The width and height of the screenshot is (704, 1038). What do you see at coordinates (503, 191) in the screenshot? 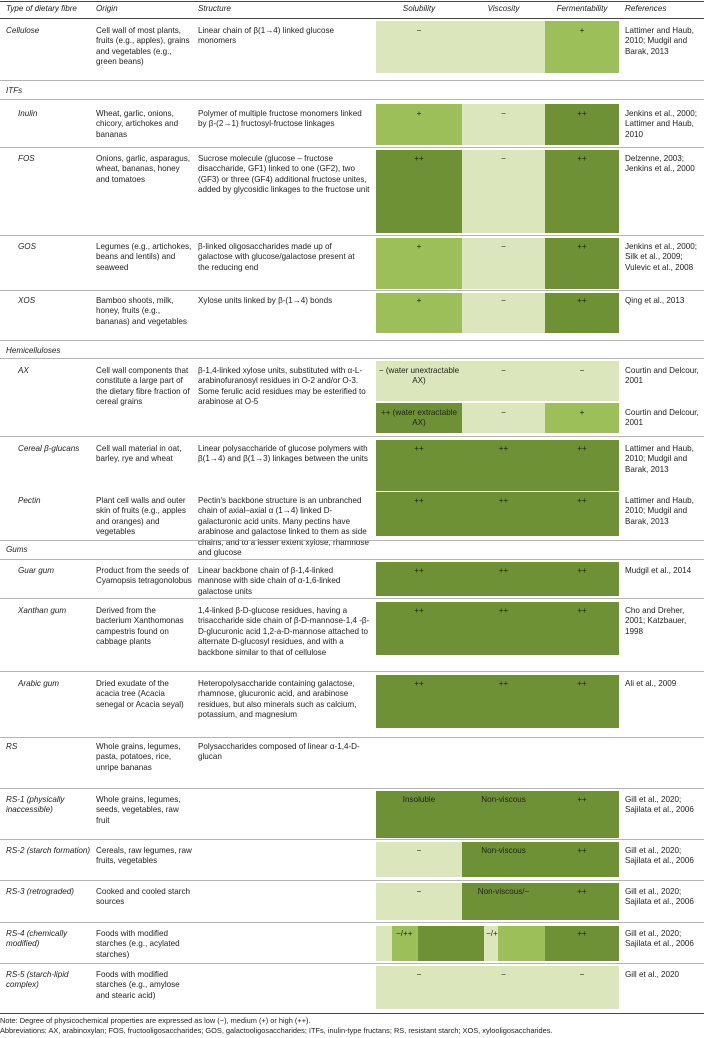
I see `fos-visc-cell` at bounding box center [503, 191].